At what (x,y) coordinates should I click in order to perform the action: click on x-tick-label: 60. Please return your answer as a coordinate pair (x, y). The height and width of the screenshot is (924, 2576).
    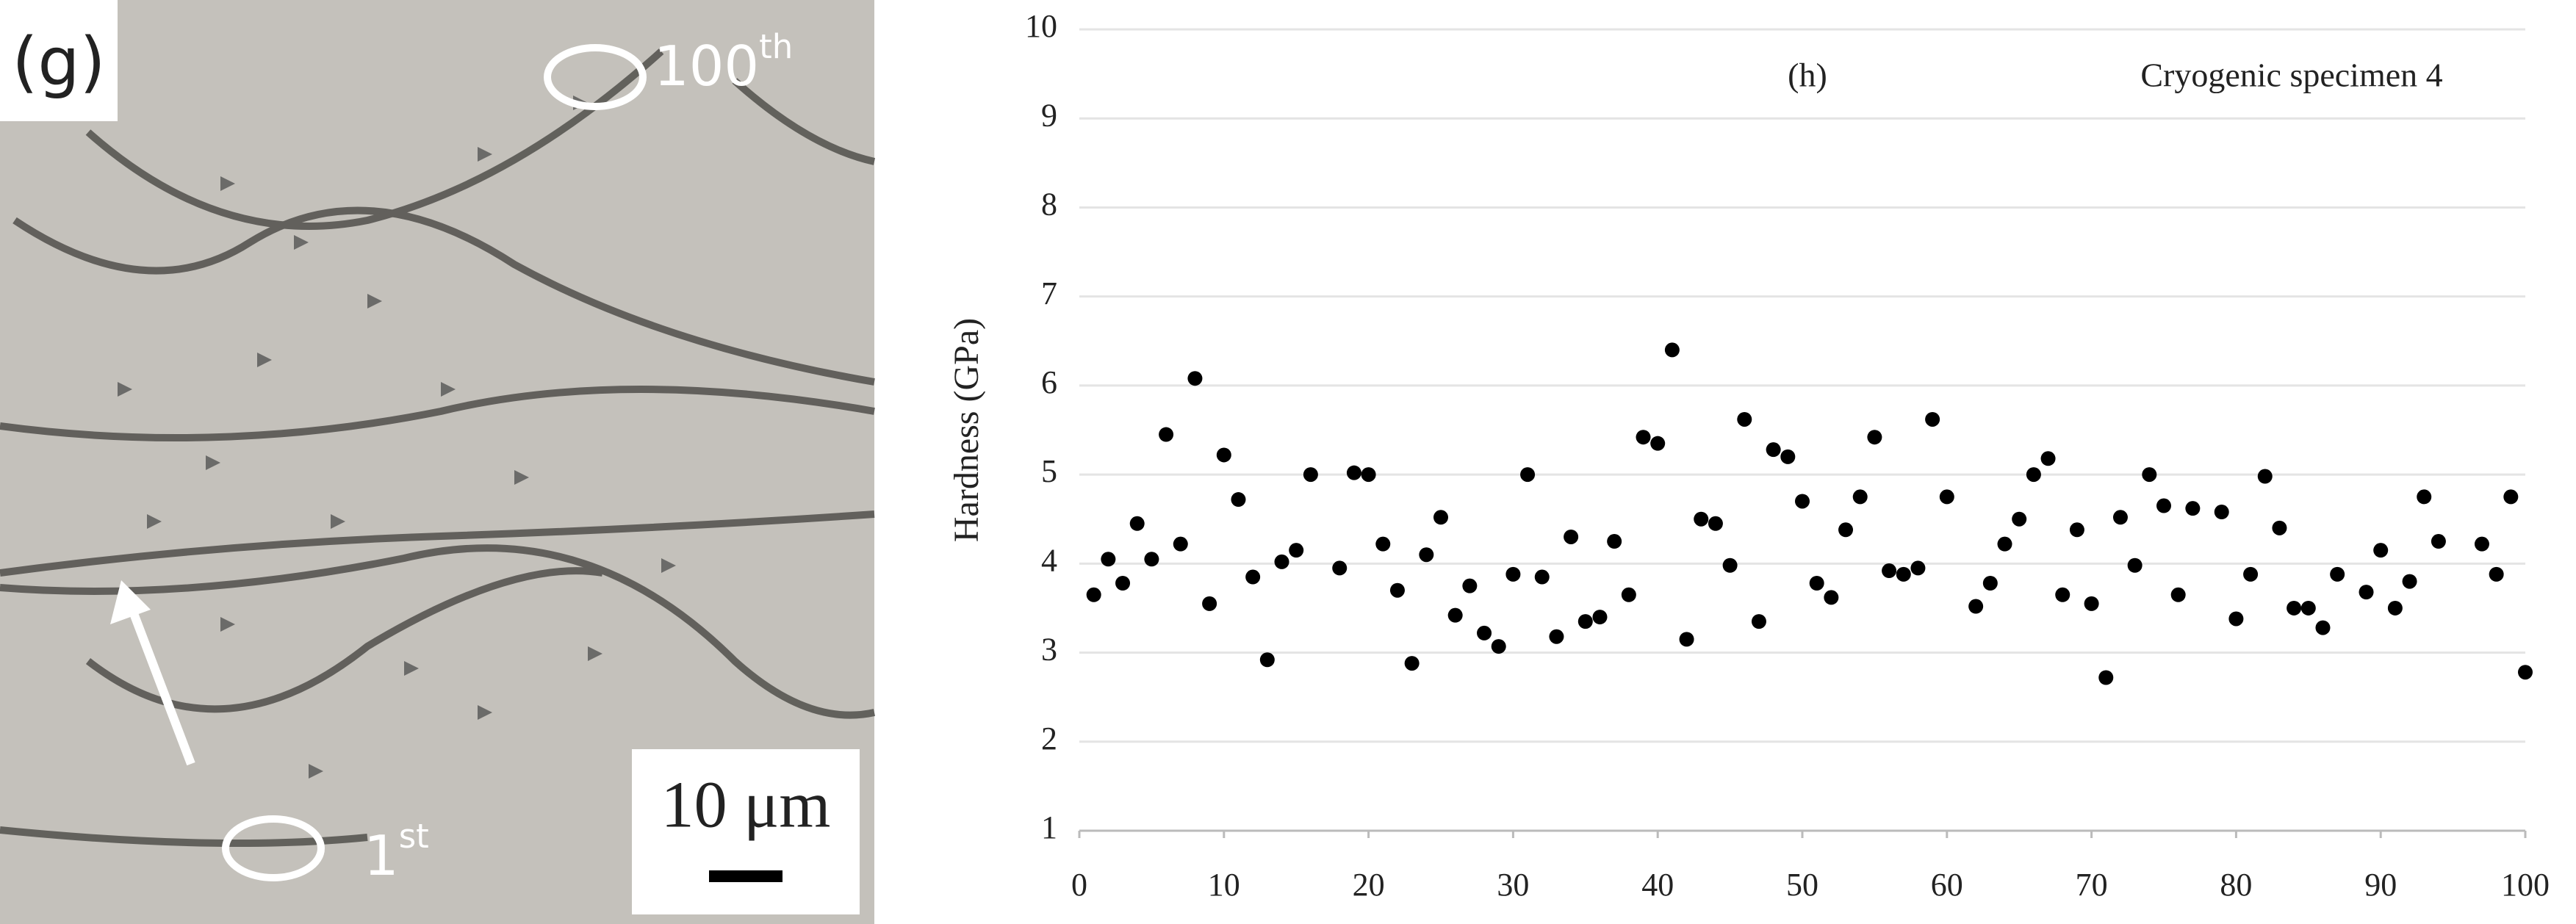
    Looking at the image, I should click on (1947, 885).